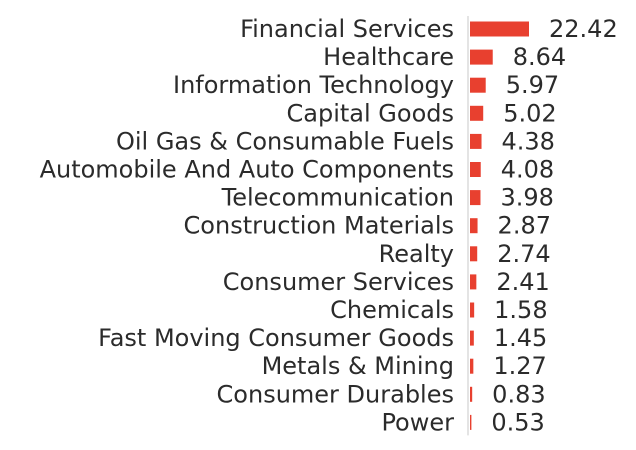 The height and width of the screenshot is (450, 636). I want to click on category-label: Information Technology, so click(313, 85).